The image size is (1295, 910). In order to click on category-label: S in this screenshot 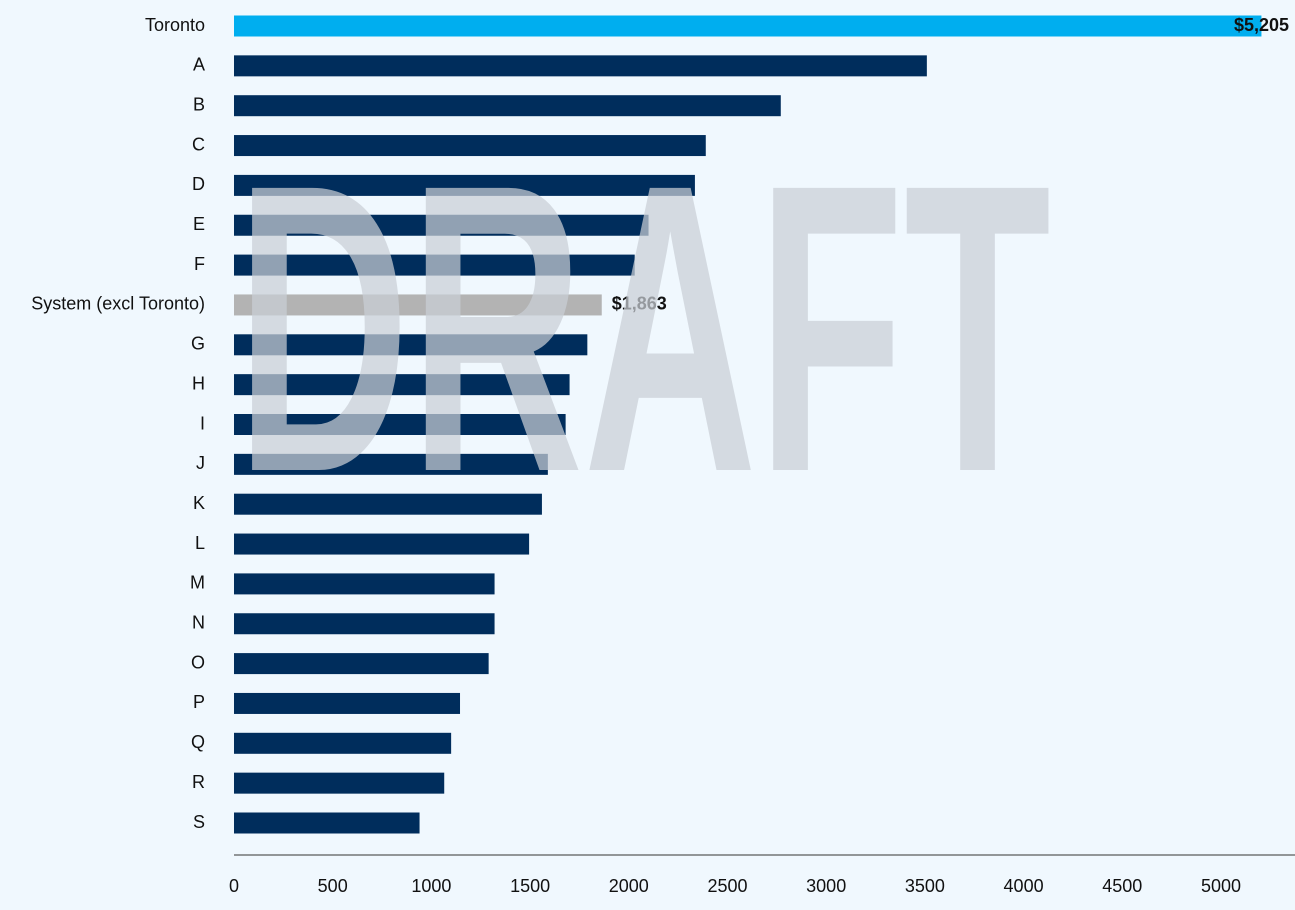, I will do `click(199, 822)`.